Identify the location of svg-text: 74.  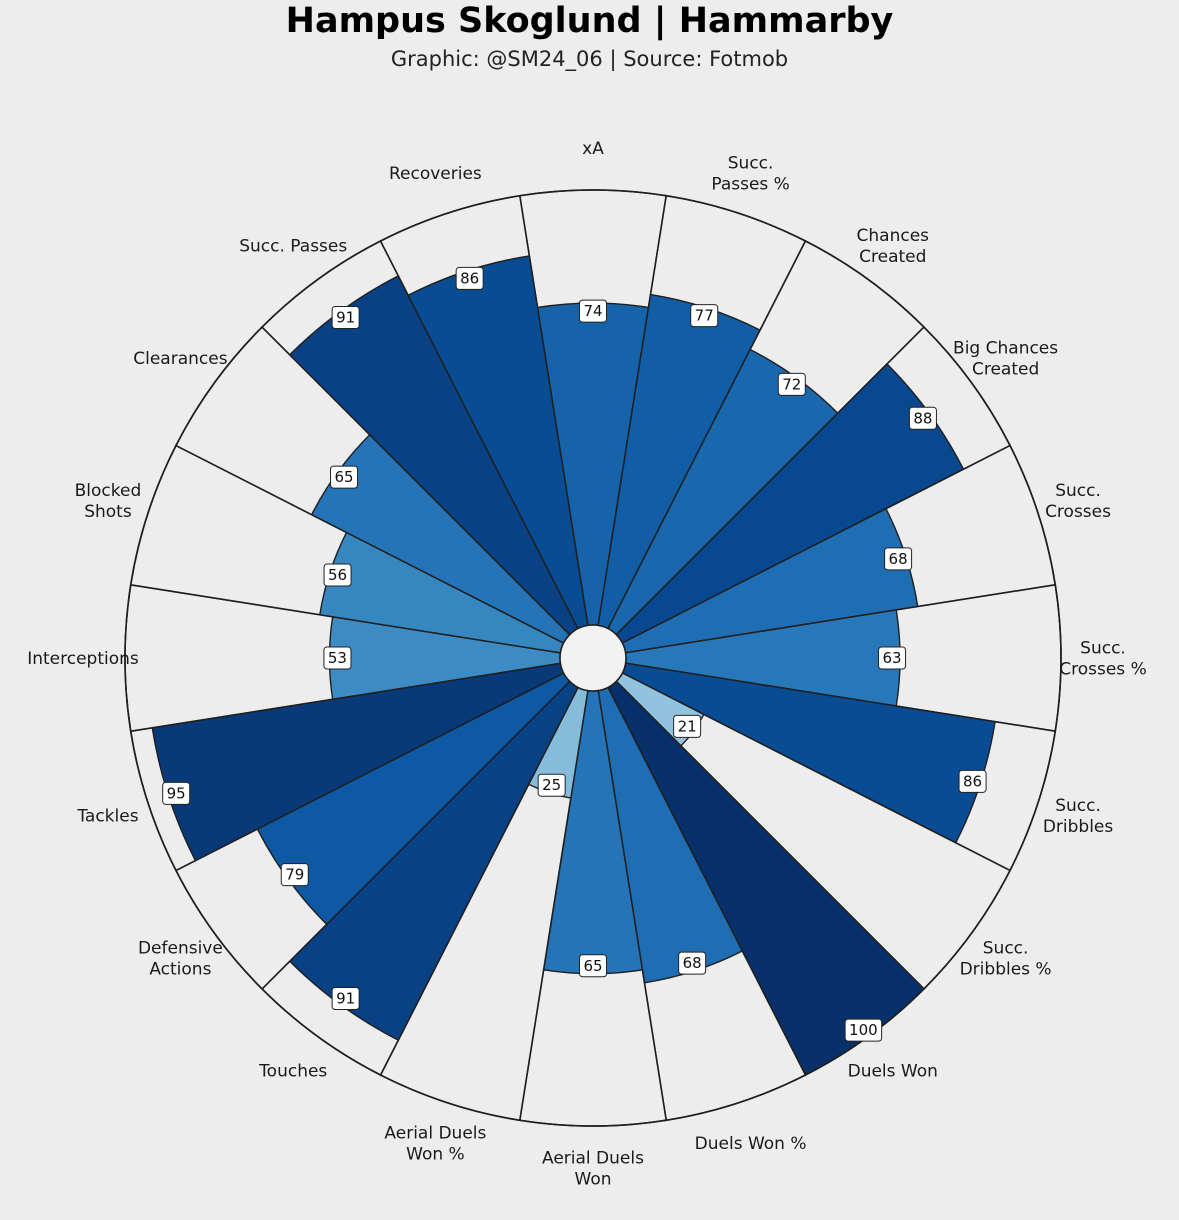
(592, 311).